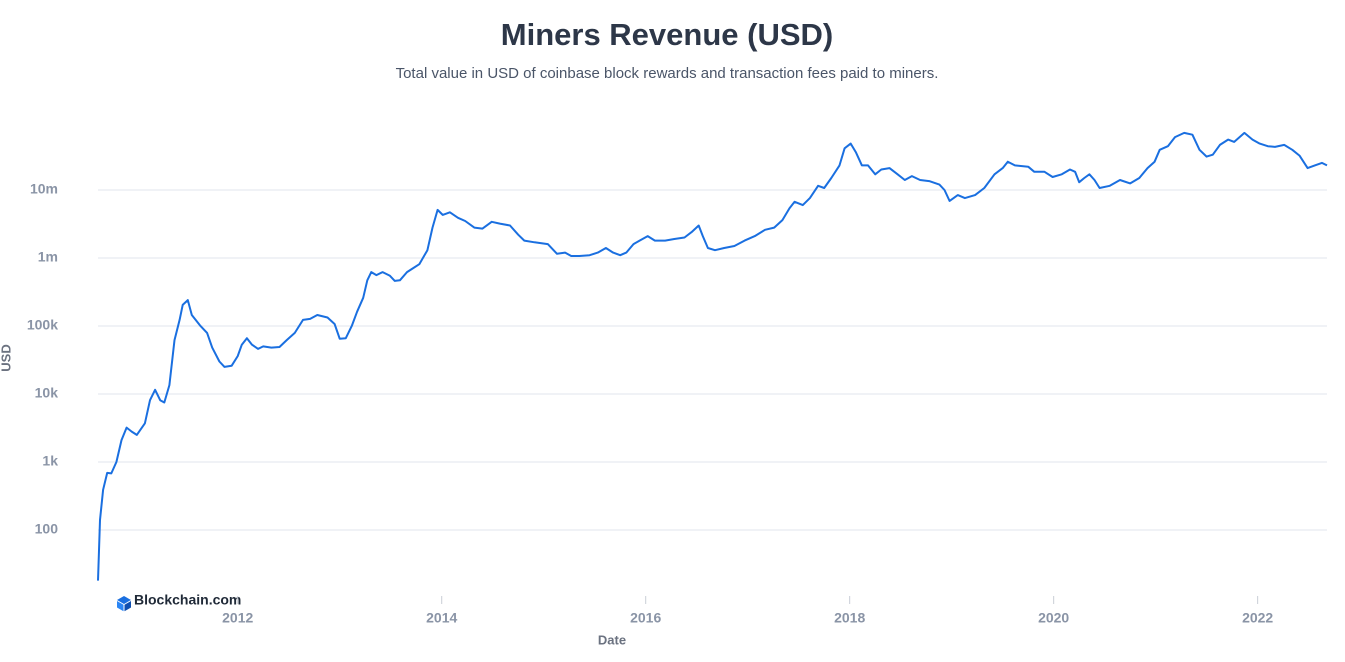 The width and height of the screenshot is (1345, 662). I want to click on y-tick-label: 100k, so click(42, 325).